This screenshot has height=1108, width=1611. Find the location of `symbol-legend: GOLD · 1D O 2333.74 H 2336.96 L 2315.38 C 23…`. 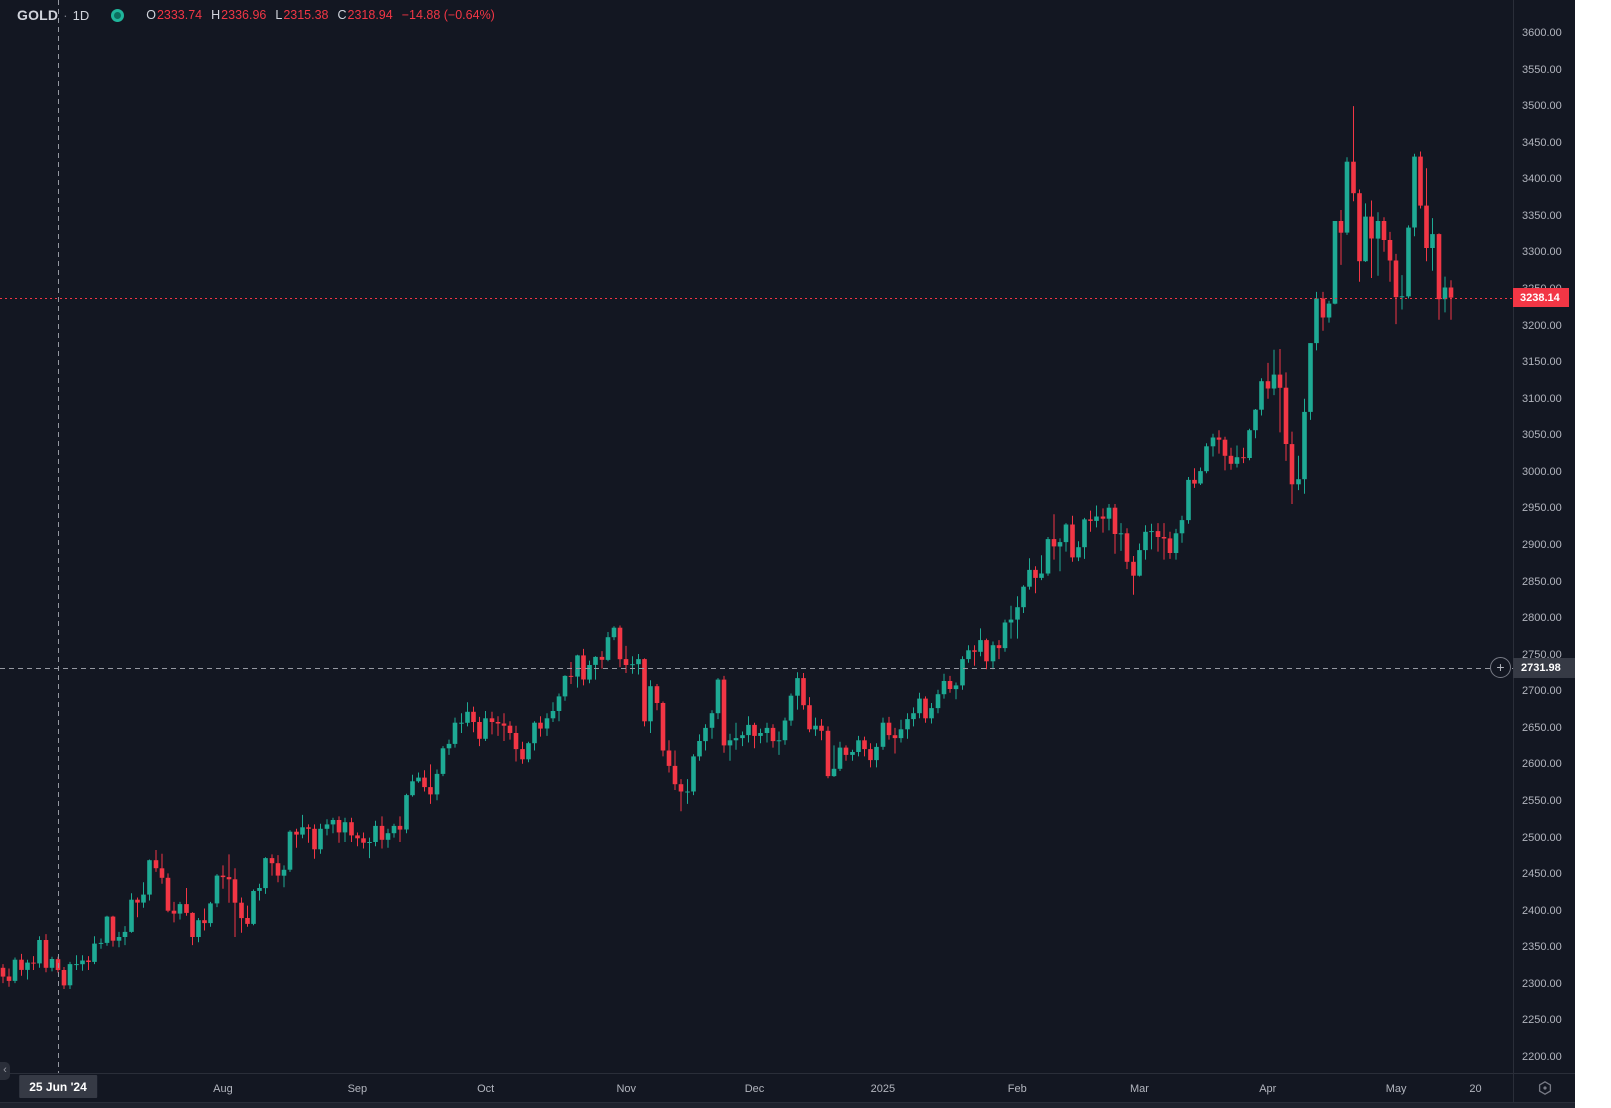

symbol-legend: GOLD · 1D O 2333.74 H 2336.96 L 2315.38 C 23… is located at coordinates (256, 15).